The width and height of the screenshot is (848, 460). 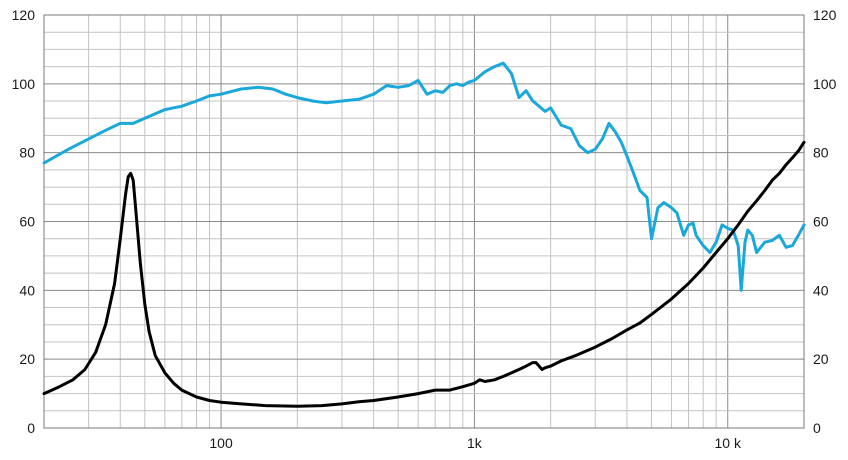 I want to click on y-left-tick-label: 0, so click(x=31, y=428).